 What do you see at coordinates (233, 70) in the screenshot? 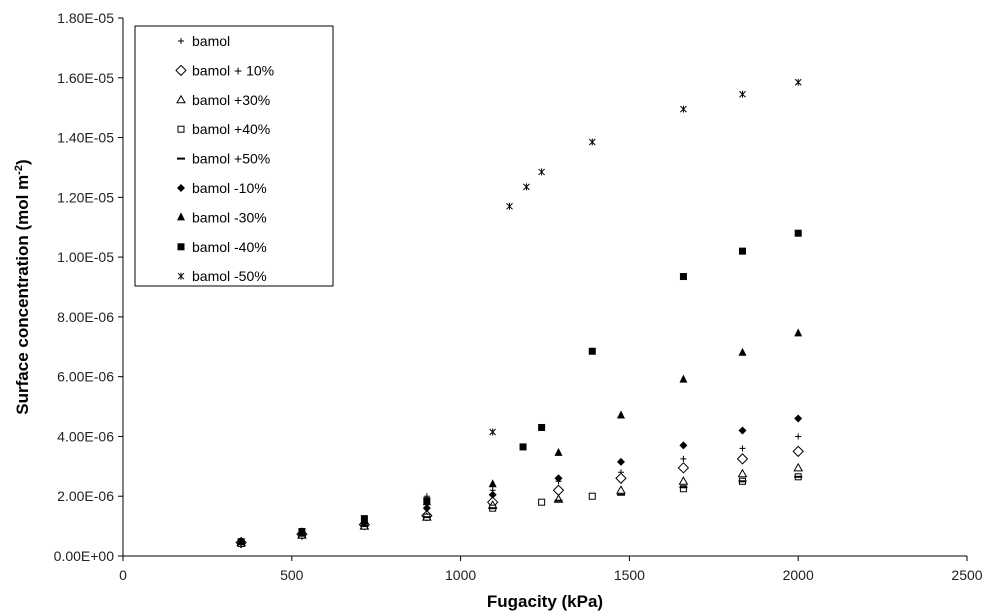
I see `legend-label: bamol + 10%` at bounding box center [233, 70].